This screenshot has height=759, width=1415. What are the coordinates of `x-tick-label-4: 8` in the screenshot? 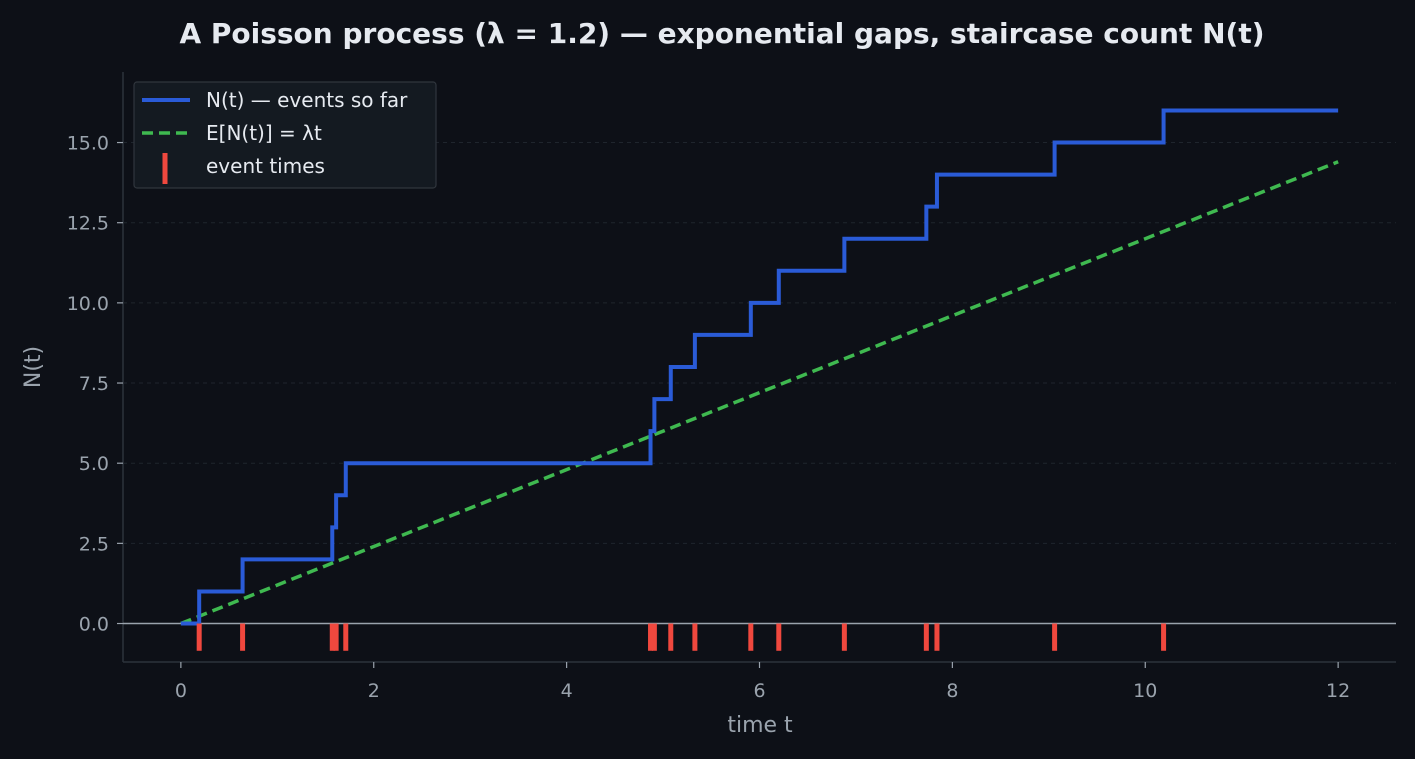 It's located at (952, 691).